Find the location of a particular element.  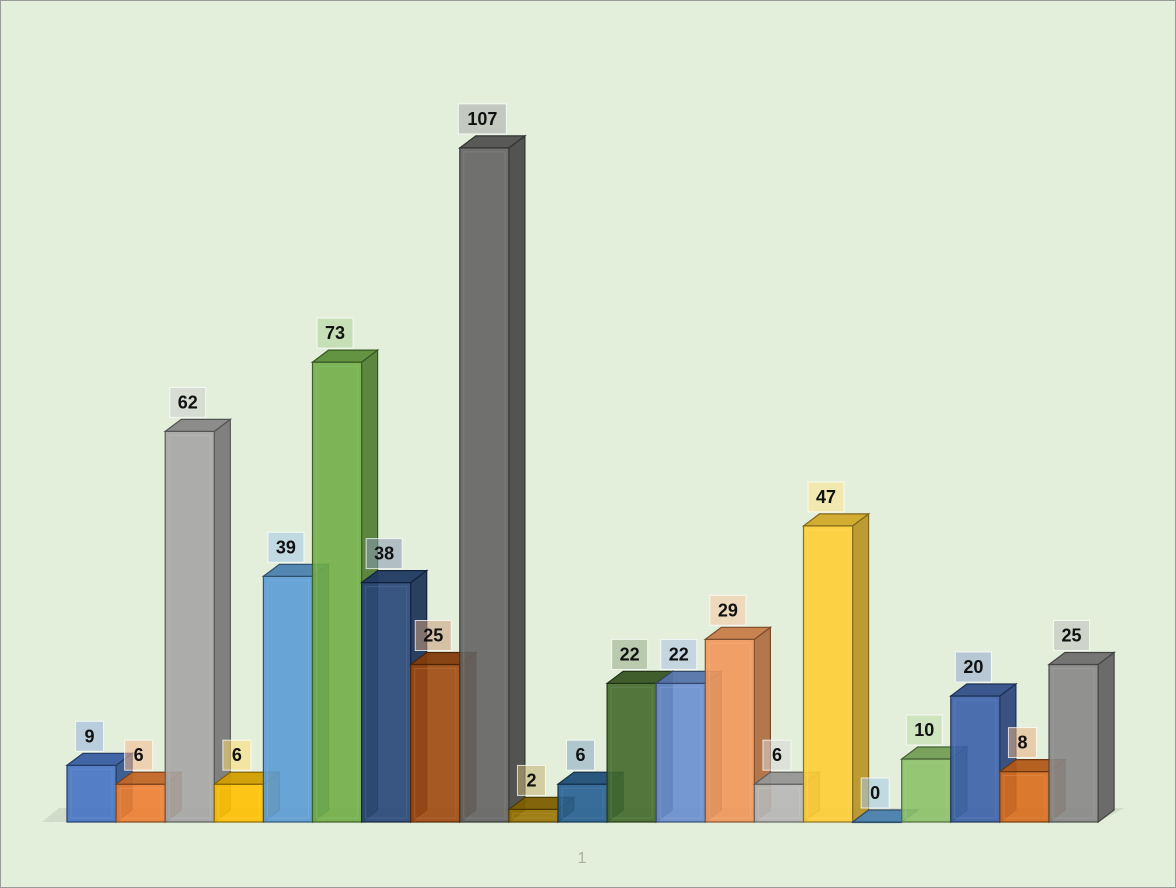

bar-14: 29 is located at coordinates (738, 709).